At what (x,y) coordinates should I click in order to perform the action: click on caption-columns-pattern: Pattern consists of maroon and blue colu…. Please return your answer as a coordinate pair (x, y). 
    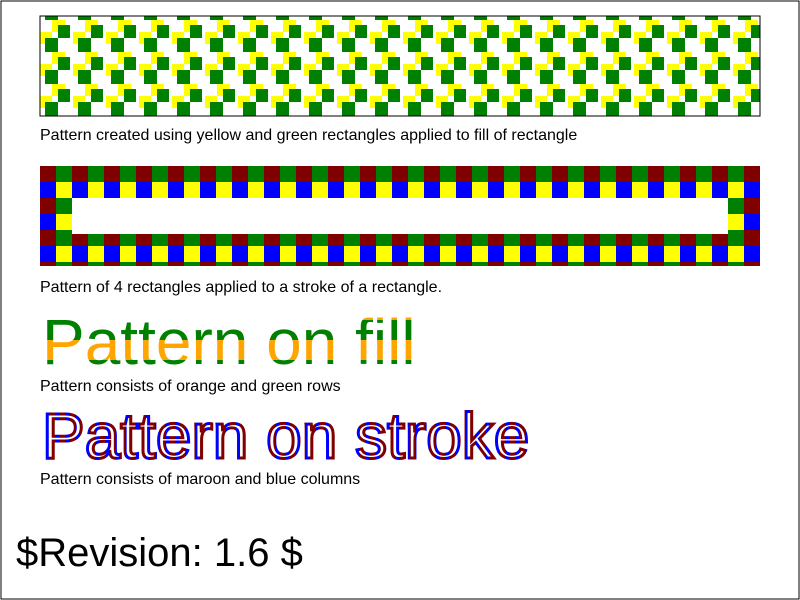
    Looking at the image, I should click on (200, 479).